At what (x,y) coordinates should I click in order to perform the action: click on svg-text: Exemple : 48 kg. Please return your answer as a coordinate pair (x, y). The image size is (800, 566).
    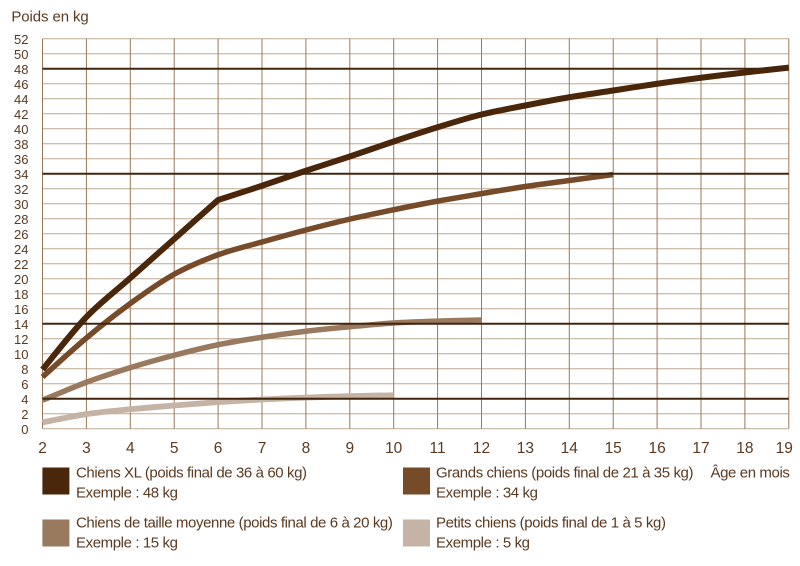
    Looking at the image, I should click on (127, 493).